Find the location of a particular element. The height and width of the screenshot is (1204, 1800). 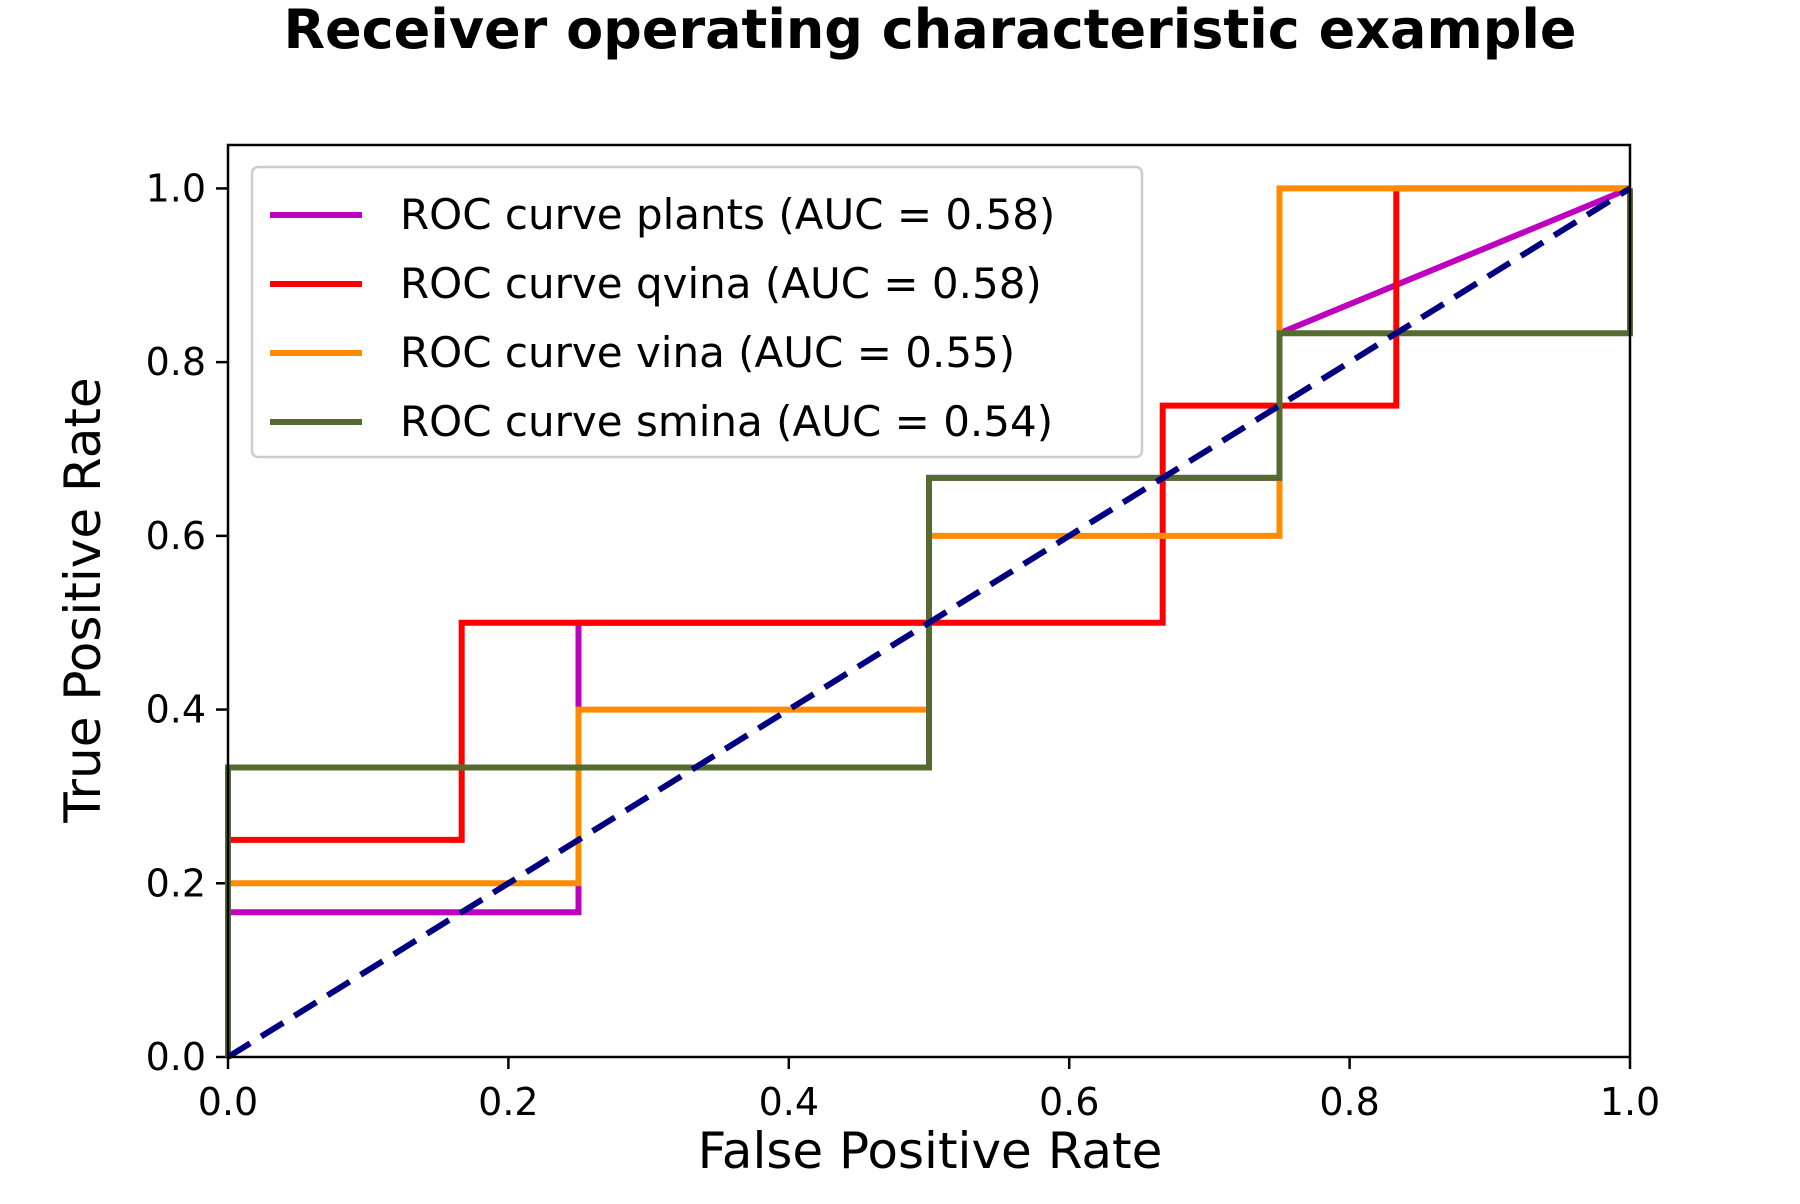

x-tick-label: 0.0 is located at coordinates (228, 1102).